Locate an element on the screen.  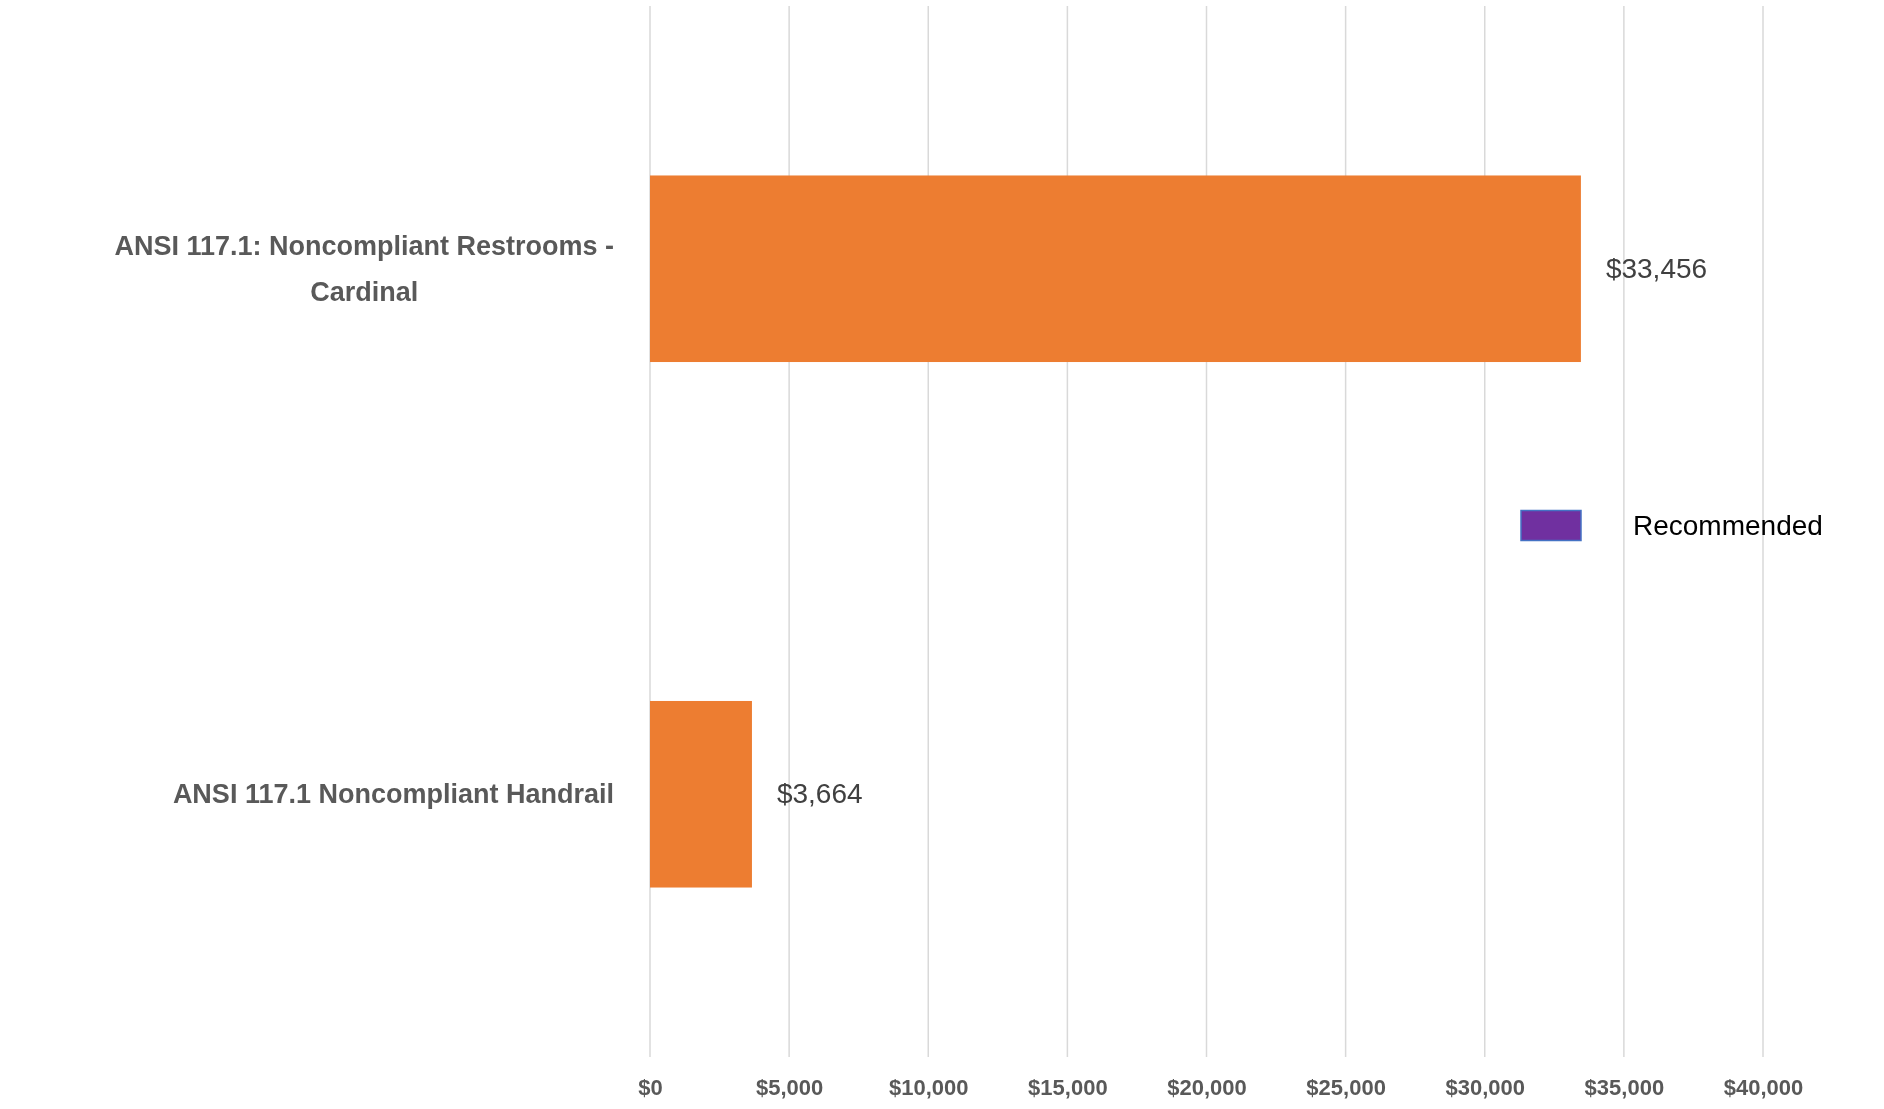
x-tick-label: $0 is located at coordinates (650, 1087).